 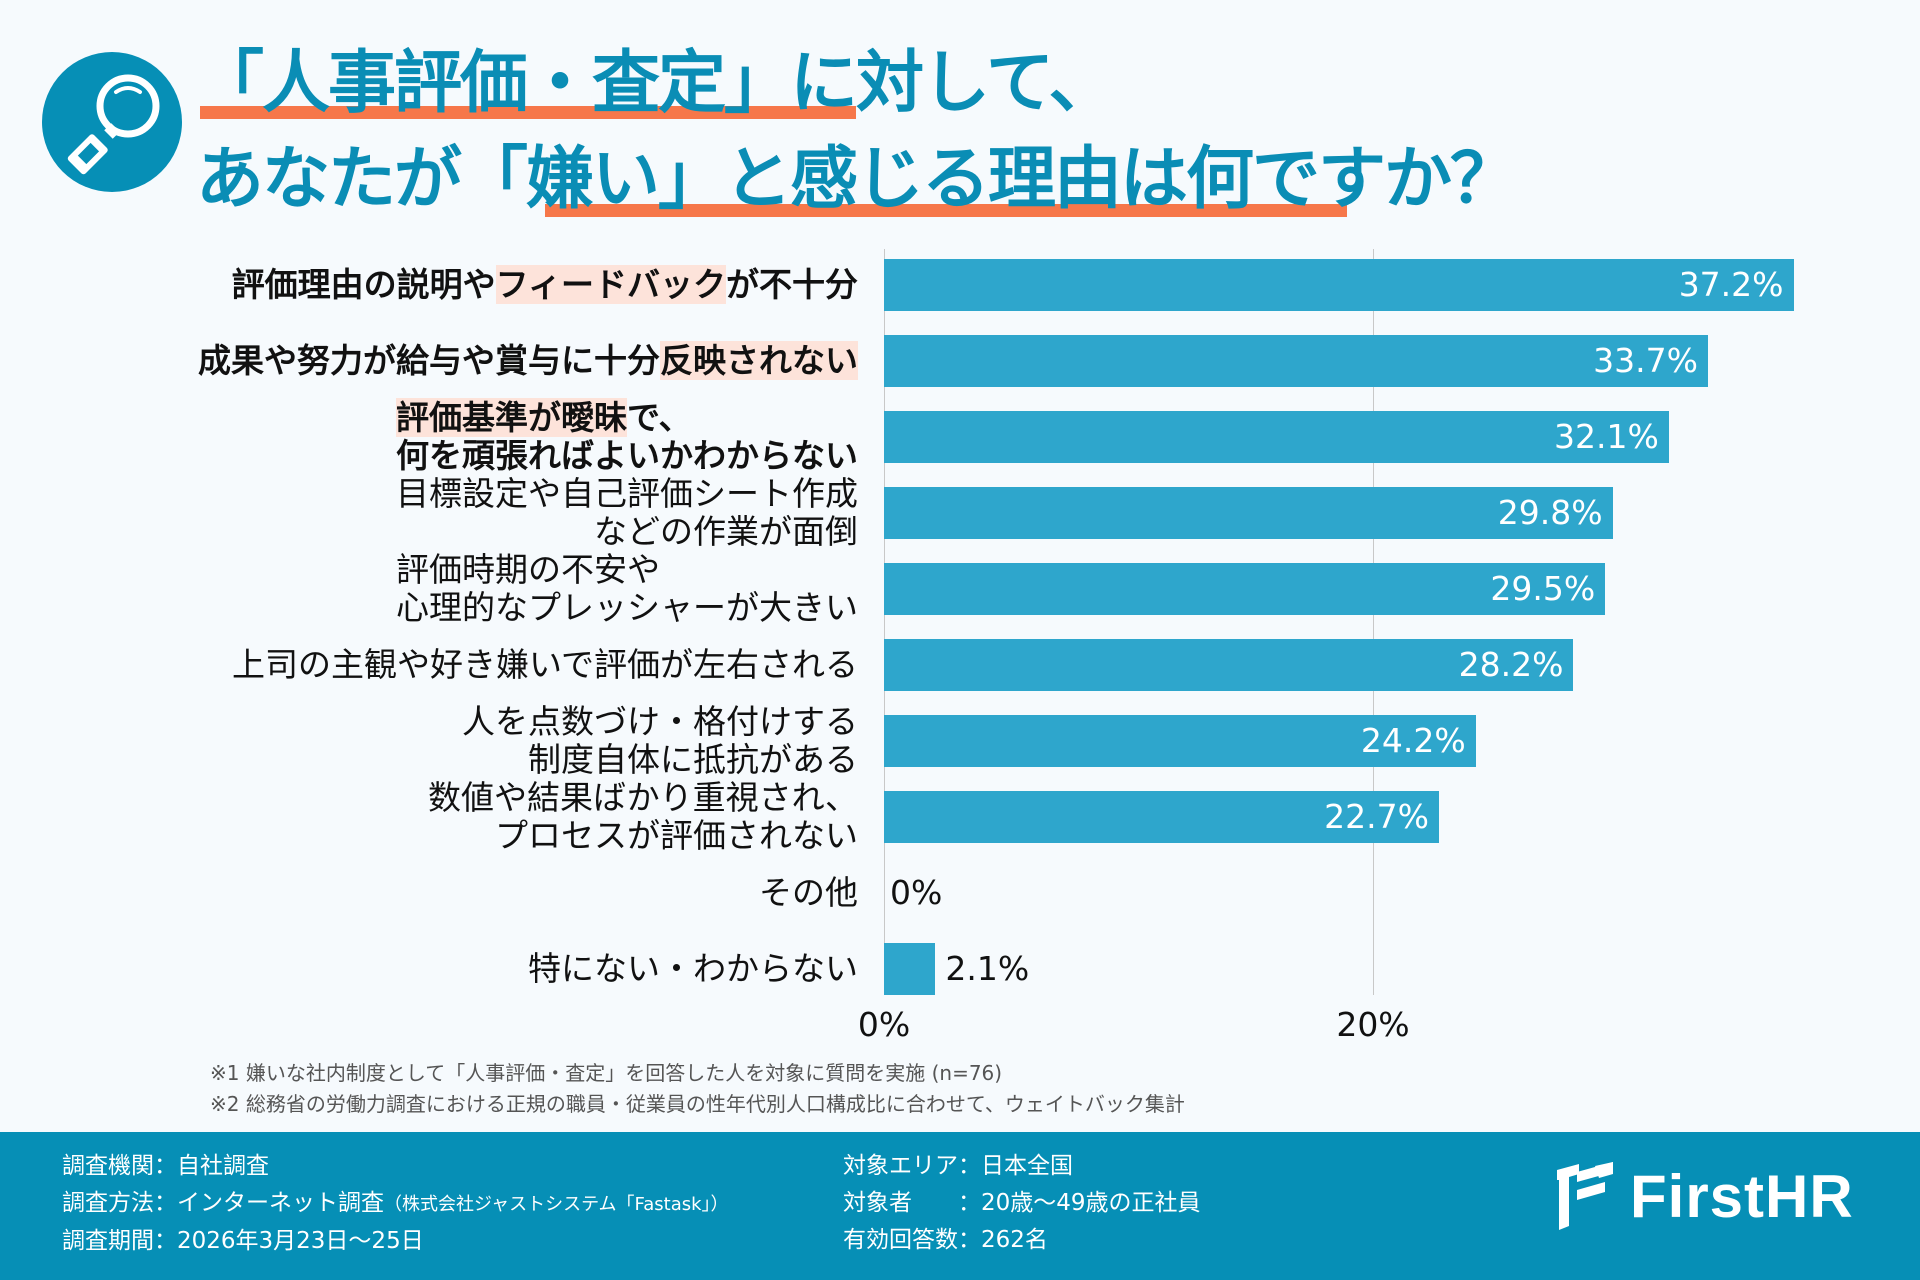 I want to click on label-text: 目標設定や自己評価シート作成, so click(x=627, y=493).